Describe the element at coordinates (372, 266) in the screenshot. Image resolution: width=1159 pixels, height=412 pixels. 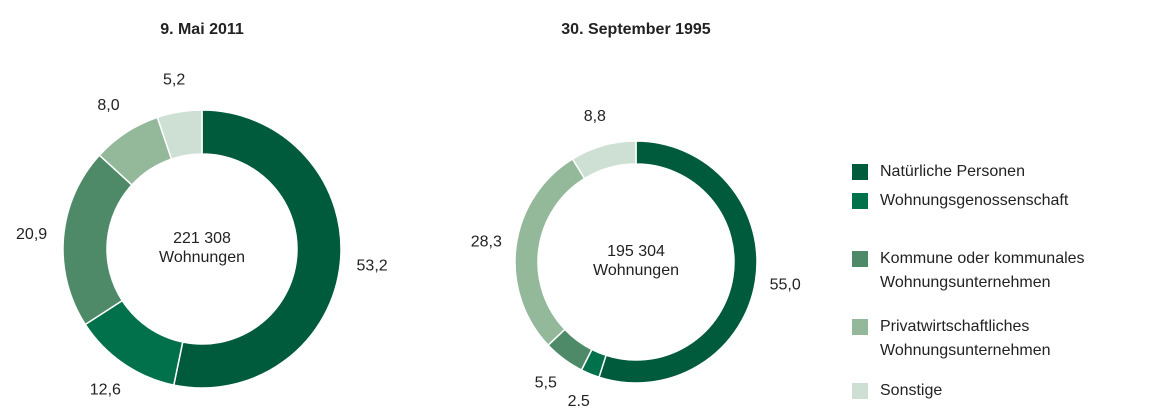
I see `value-label: 53,2` at that location.